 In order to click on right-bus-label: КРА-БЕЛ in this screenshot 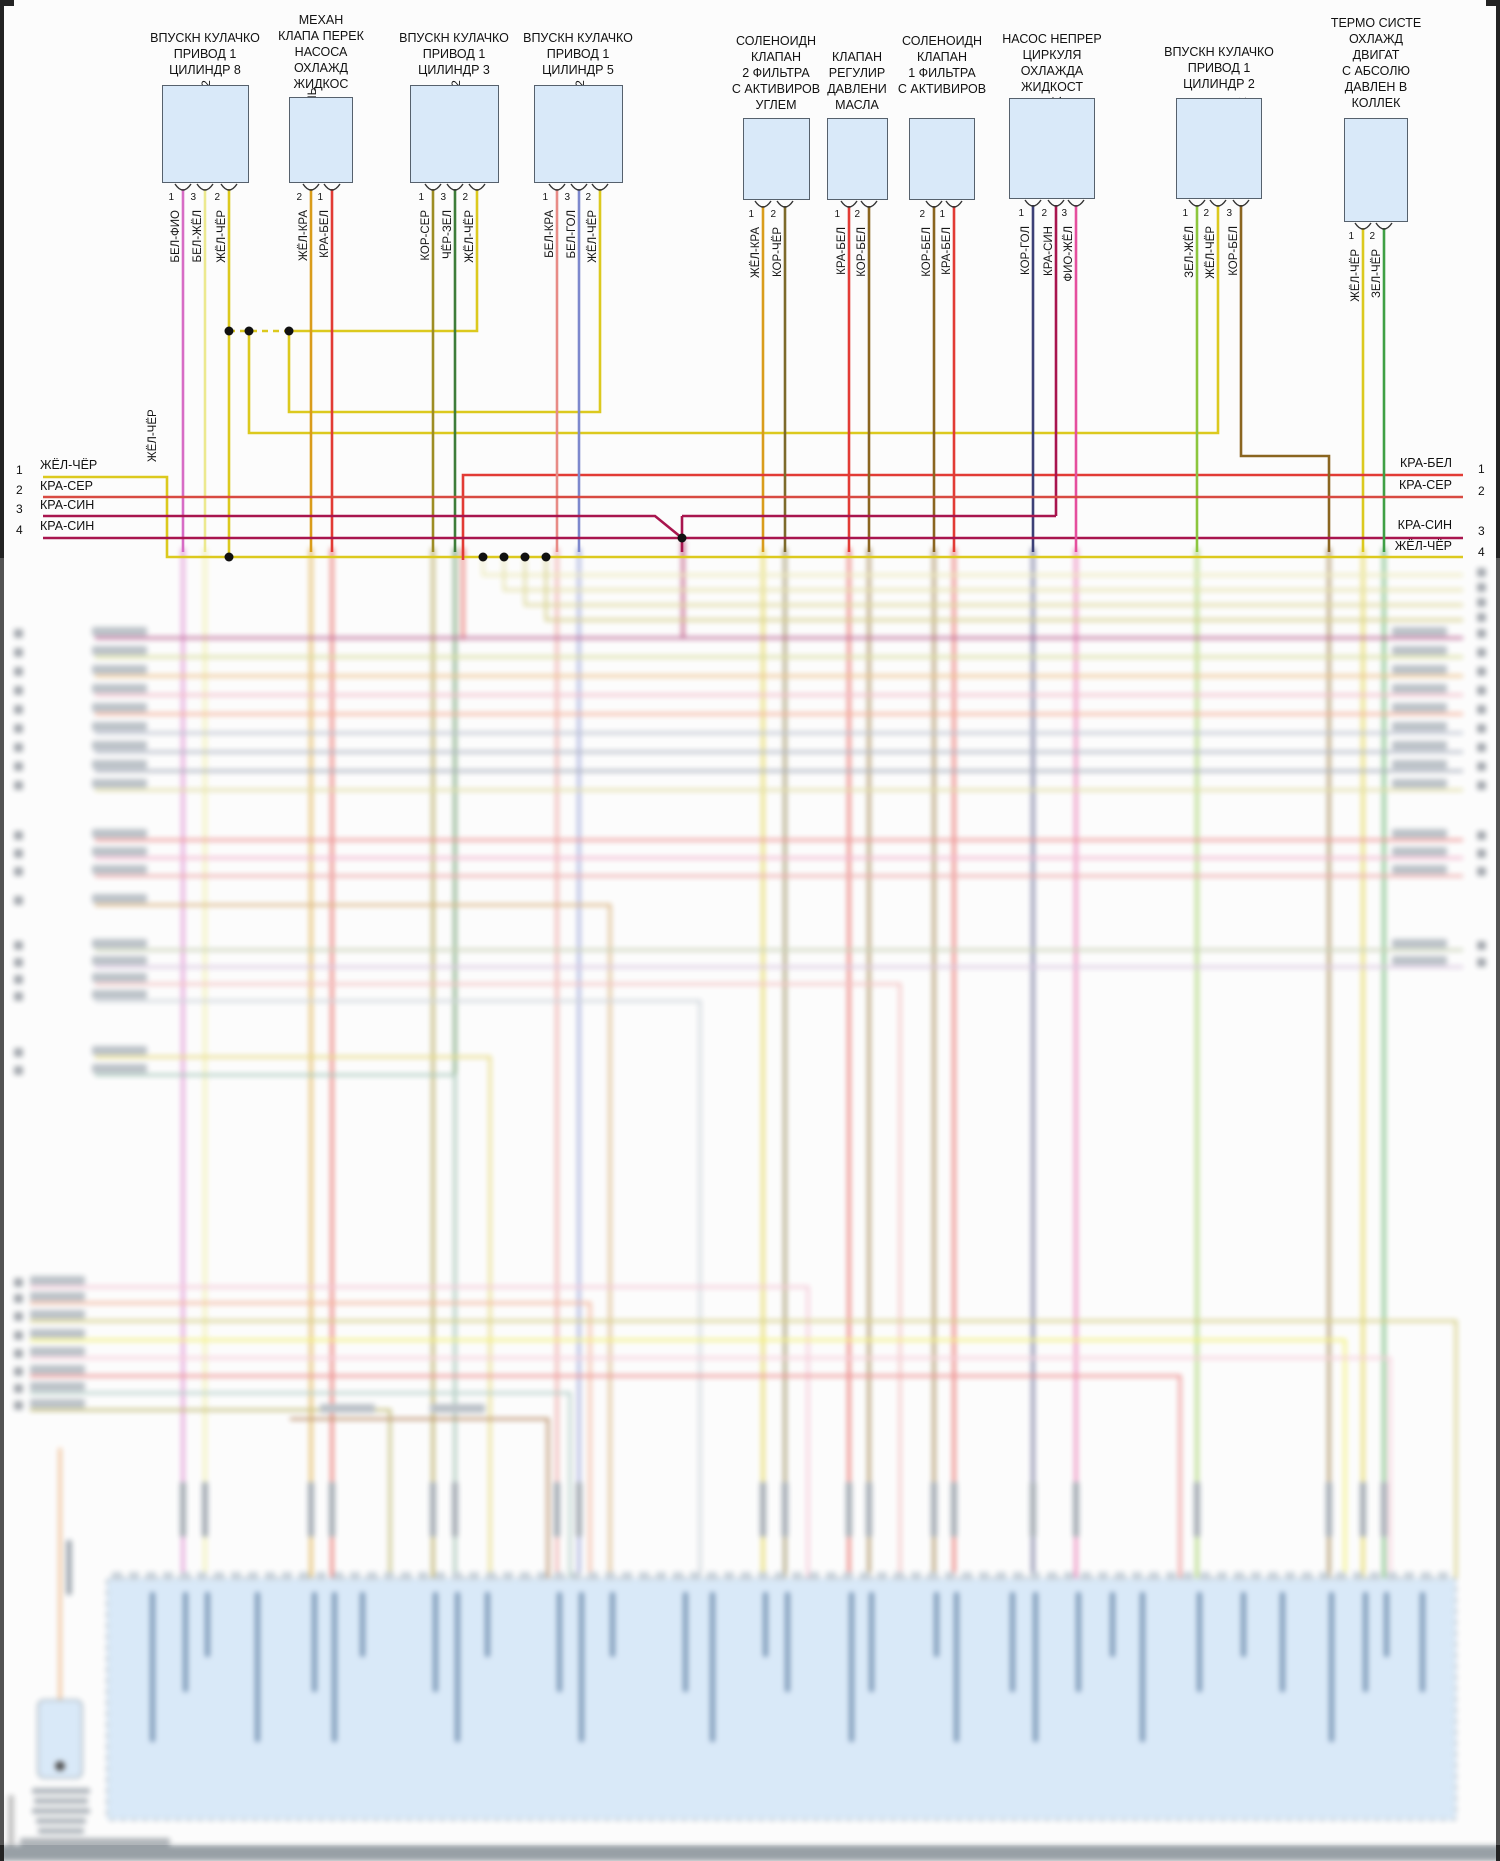, I will do `click(1425, 463)`.